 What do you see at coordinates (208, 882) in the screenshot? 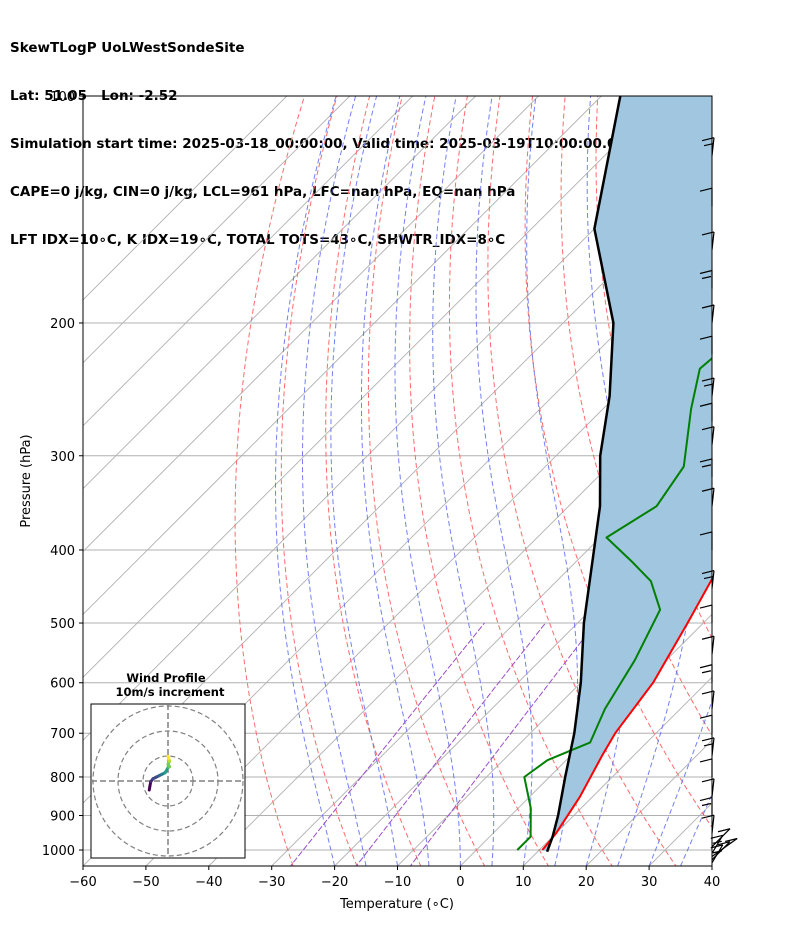
I see `x-tick-label: −40` at bounding box center [208, 882].